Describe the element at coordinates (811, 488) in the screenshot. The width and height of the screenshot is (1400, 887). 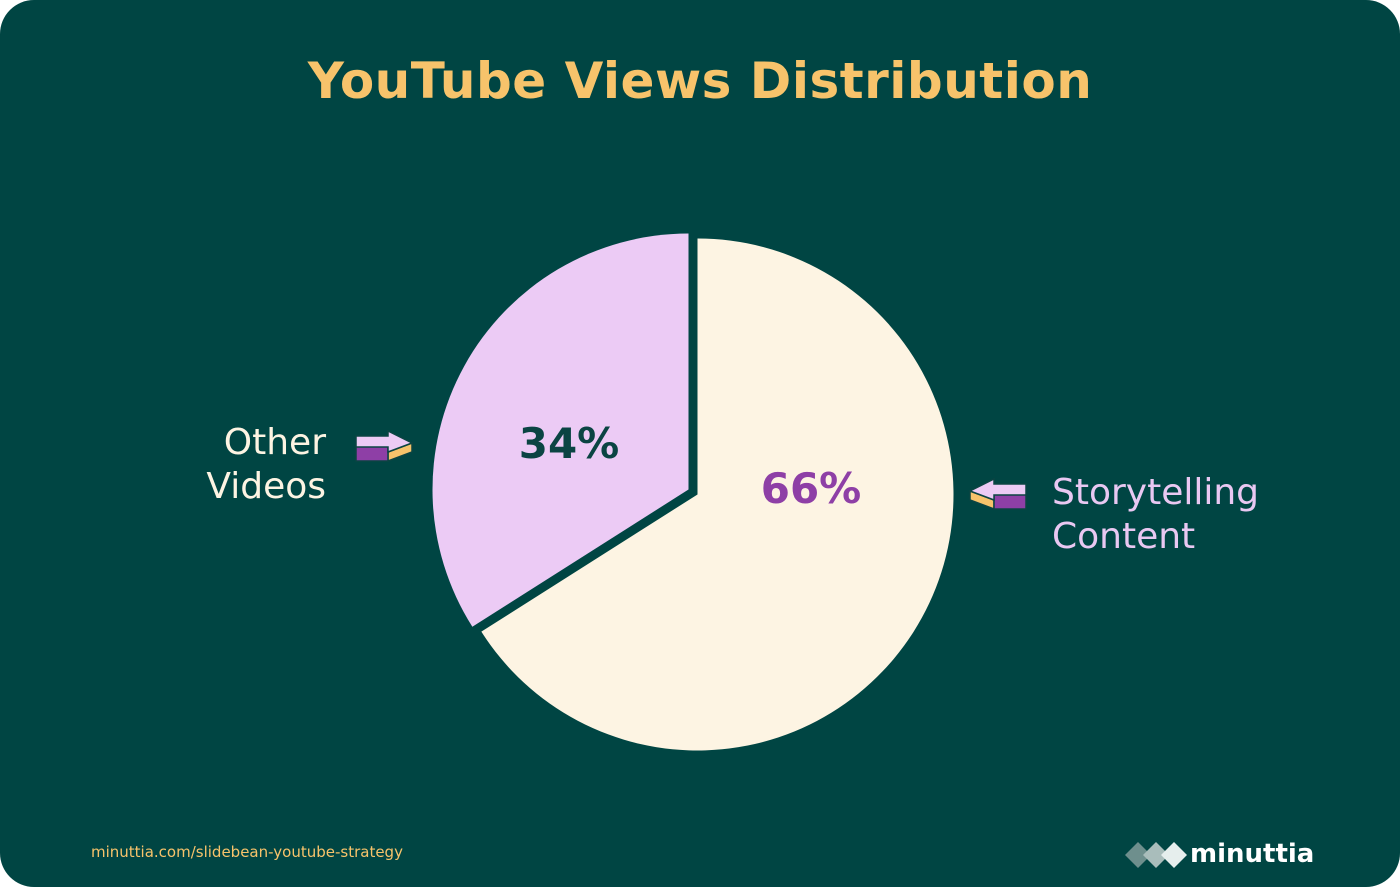
I see `pct-label-storytelling-content: 66%` at that location.